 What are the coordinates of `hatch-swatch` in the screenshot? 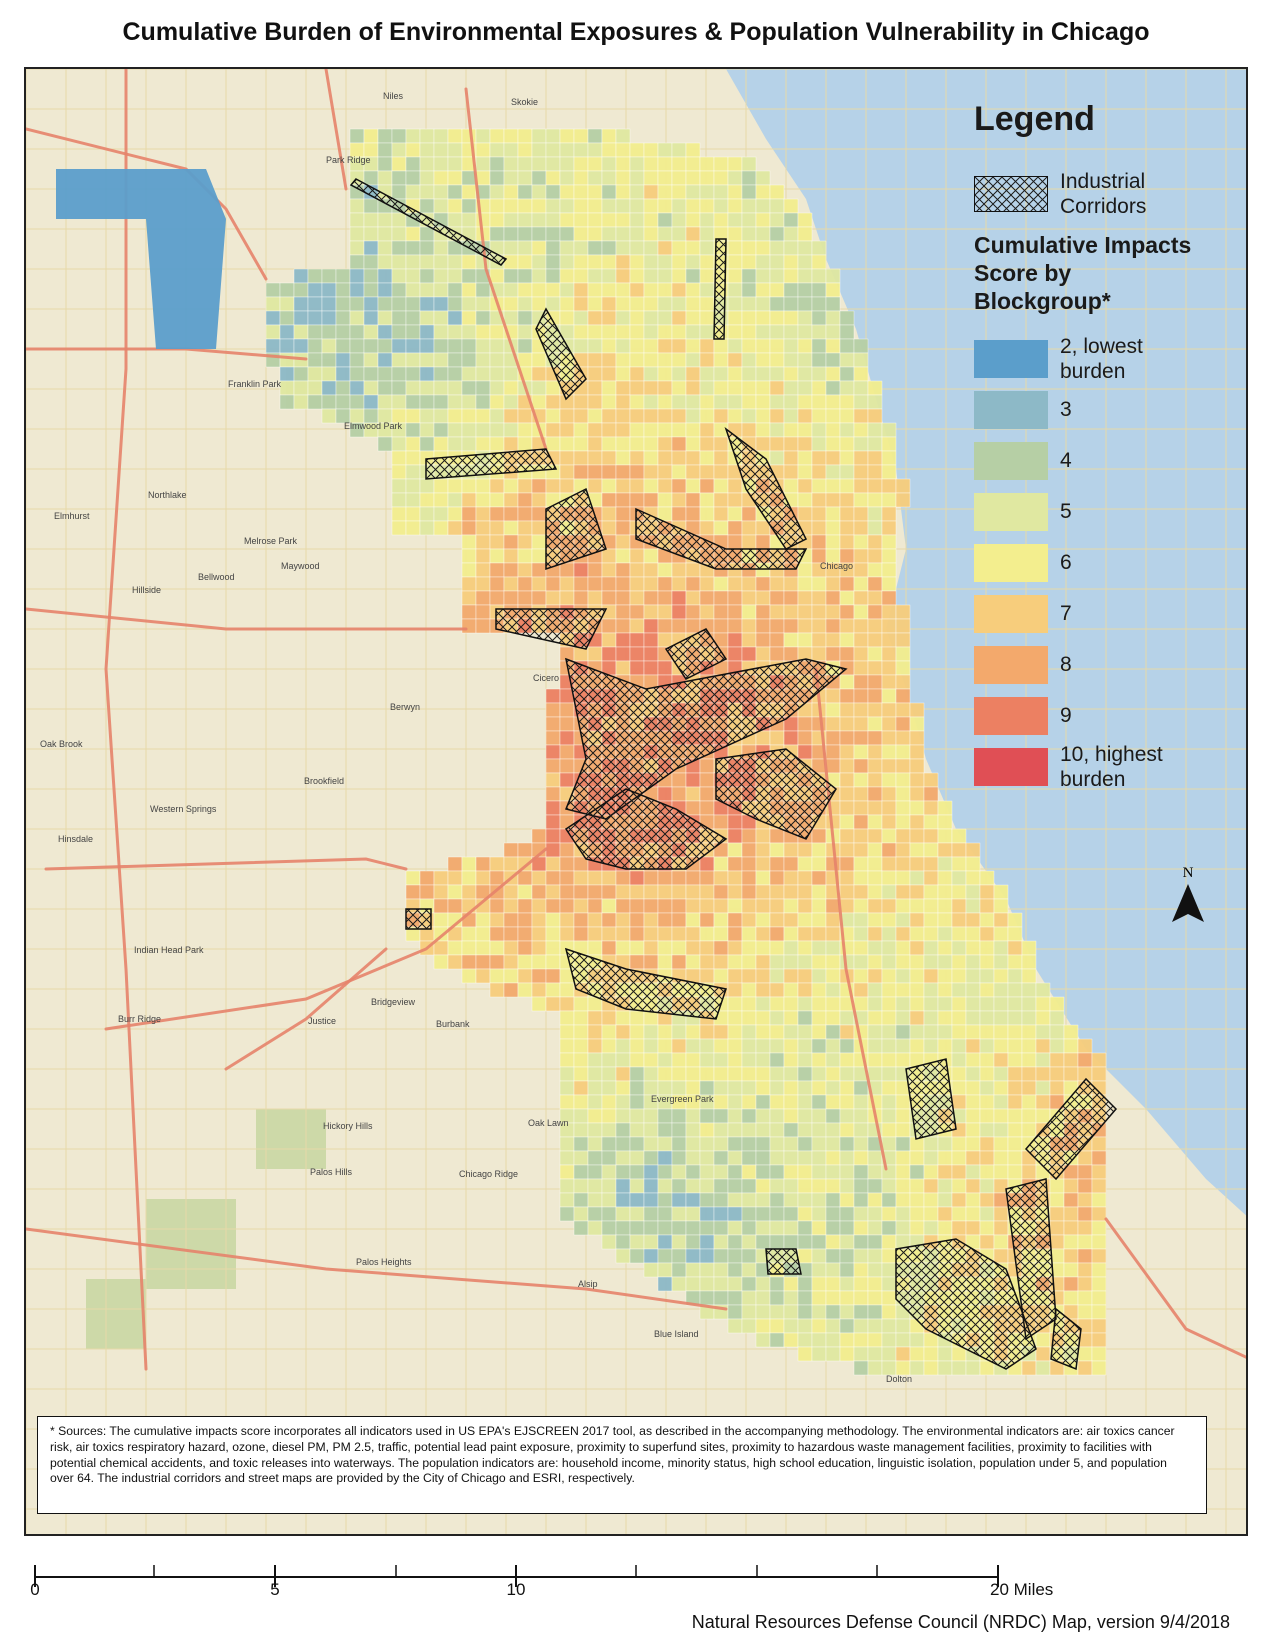 It's located at (1011, 194).